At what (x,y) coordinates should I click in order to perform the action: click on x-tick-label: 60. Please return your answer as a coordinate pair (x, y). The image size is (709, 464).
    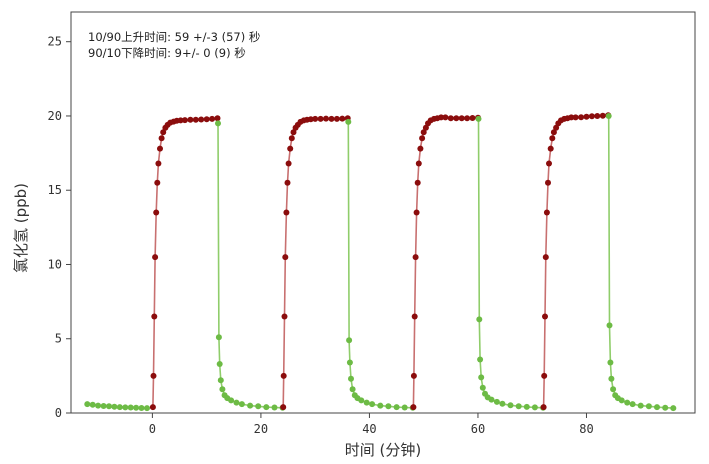
    Looking at the image, I should click on (478, 429).